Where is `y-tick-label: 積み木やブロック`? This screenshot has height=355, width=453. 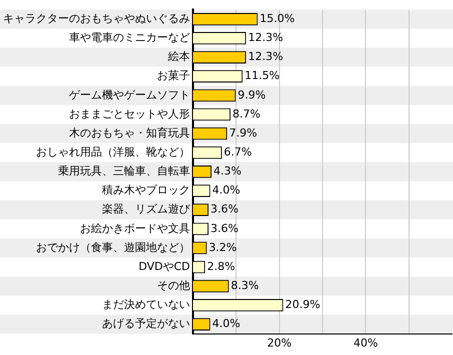 y-tick-label: 積み木やブロック is located at coordinates (146, 190).